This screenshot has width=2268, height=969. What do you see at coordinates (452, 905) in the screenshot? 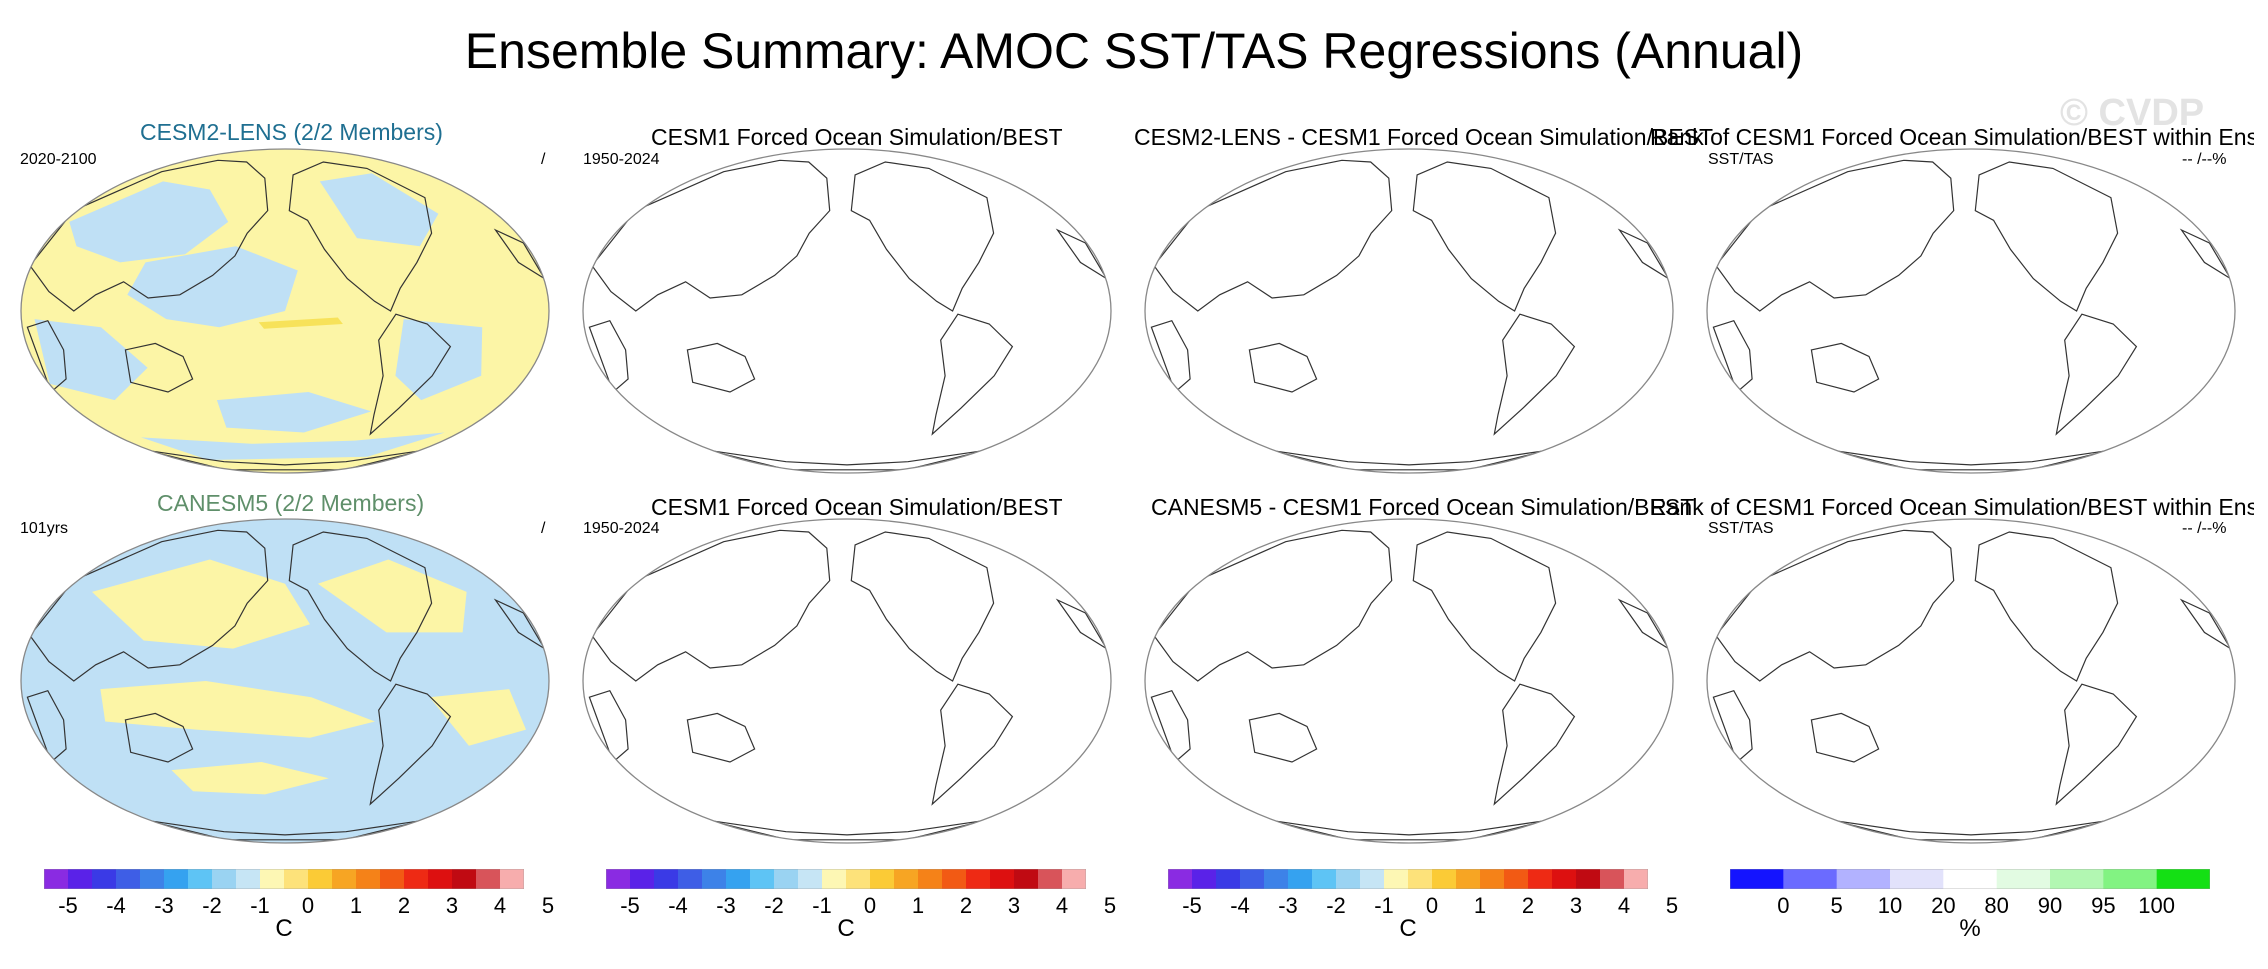
I see `colorbar-tick-label: 3` at bounding box center [452, 905].